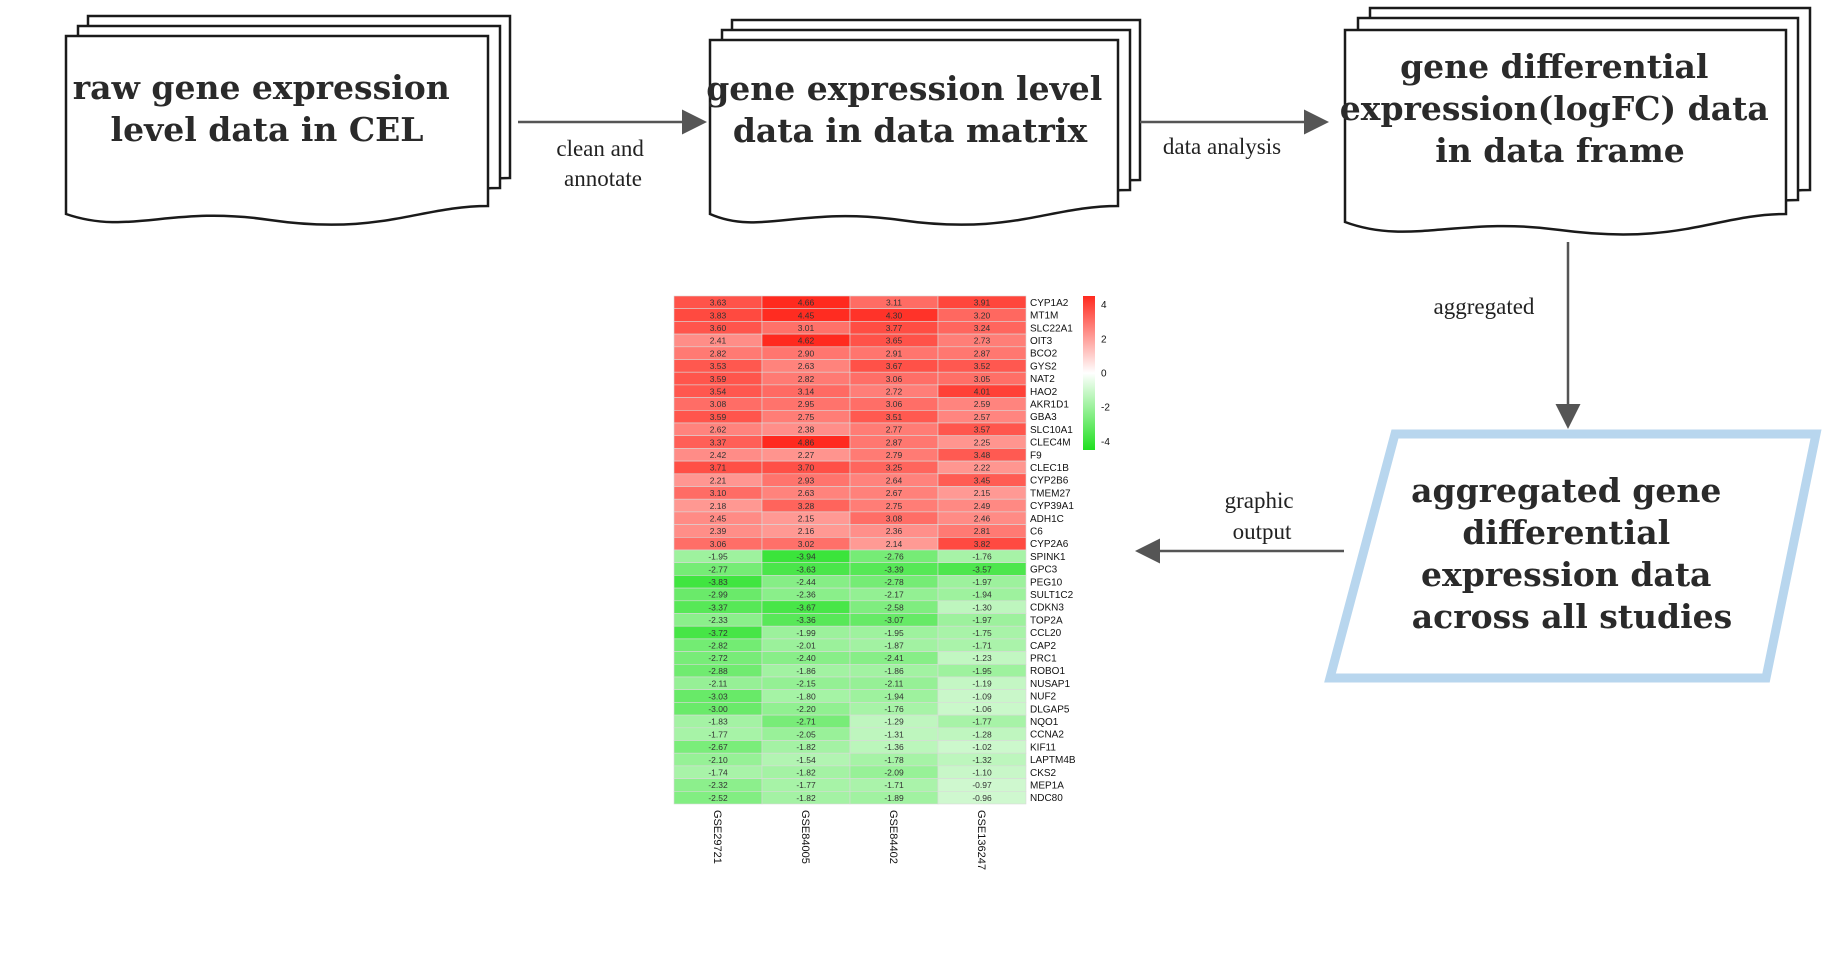  What do you see at coordinates (1047, 671) in the screenshot?
I see `heatmap-row-label: ROBO1` at bounding box center [1047, 671].